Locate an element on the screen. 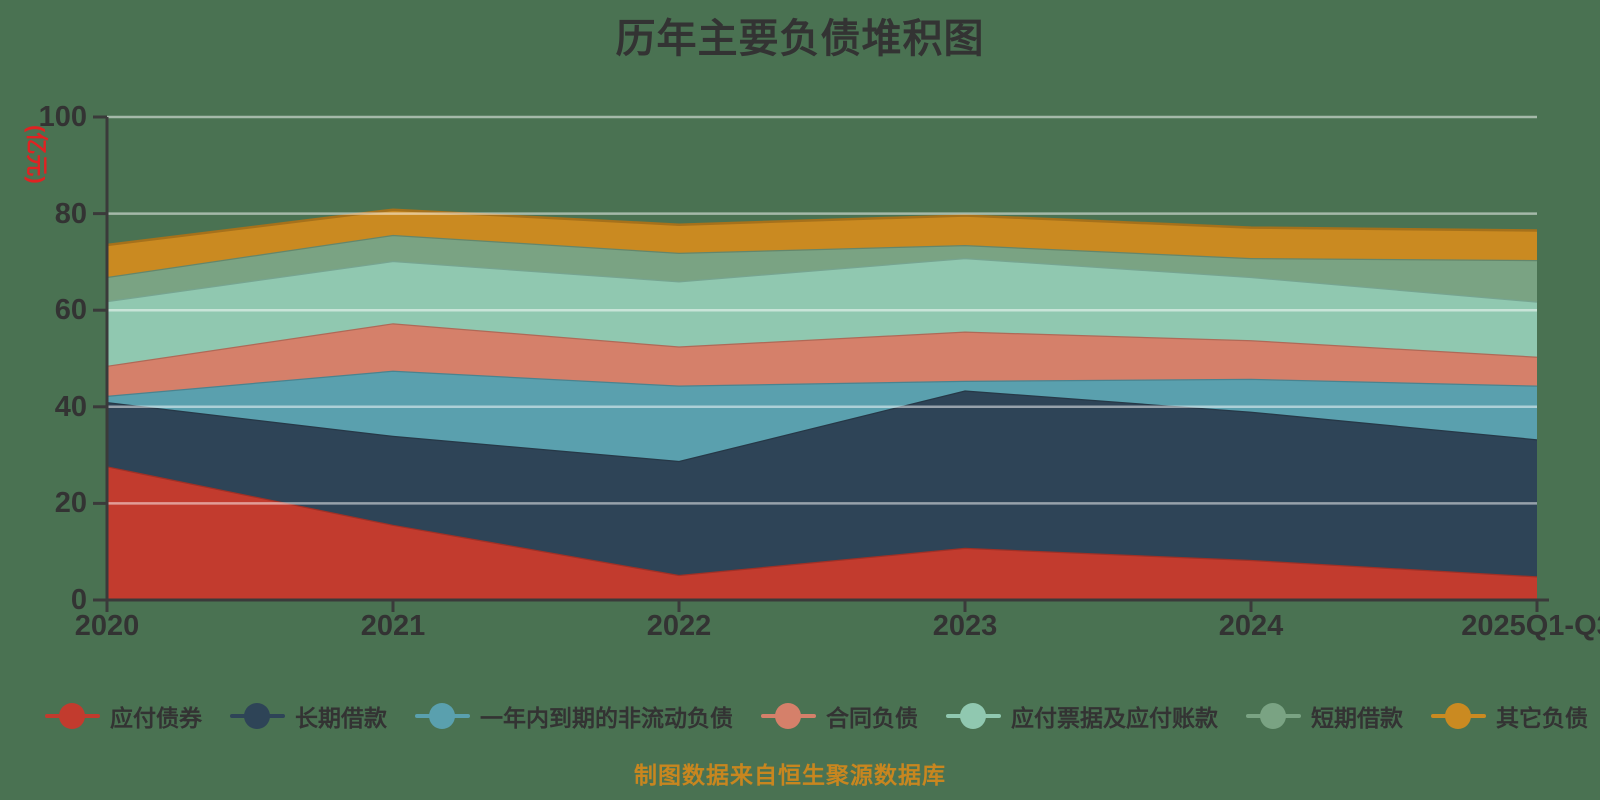  area-series-topline-短期借款 is located at coordinates (822, 256).